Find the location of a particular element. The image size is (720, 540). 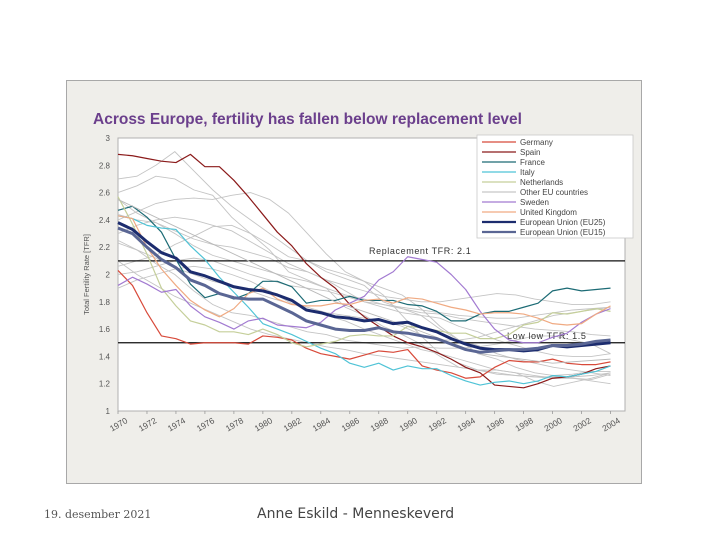

x-tick-label: 1982 is located at coordinates (293, 424).